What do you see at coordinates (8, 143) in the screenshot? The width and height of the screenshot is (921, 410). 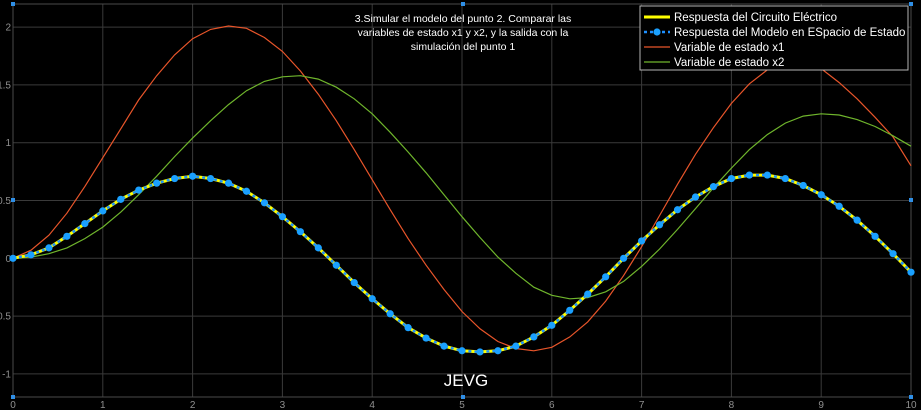 I see `y-tick-label: 1` at bounding box center [8, 143].